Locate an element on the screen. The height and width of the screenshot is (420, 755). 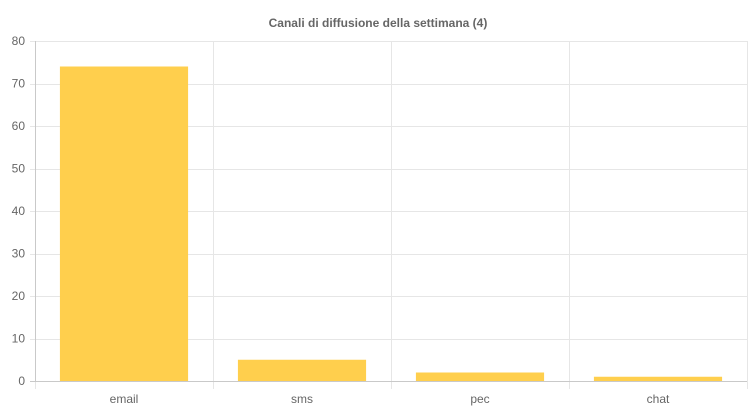
y-axis-tick-labels: 0 10 20 30 40 50 60 70 80 is located at coordinates (19, 211).